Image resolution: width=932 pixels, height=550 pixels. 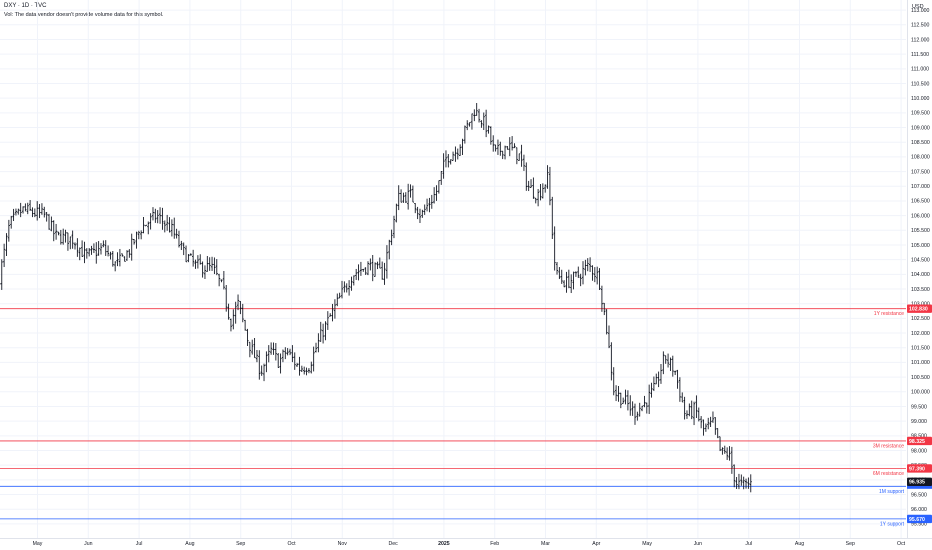 I want to click on price-tick-label: 101.500, so click(x=920, y=349).